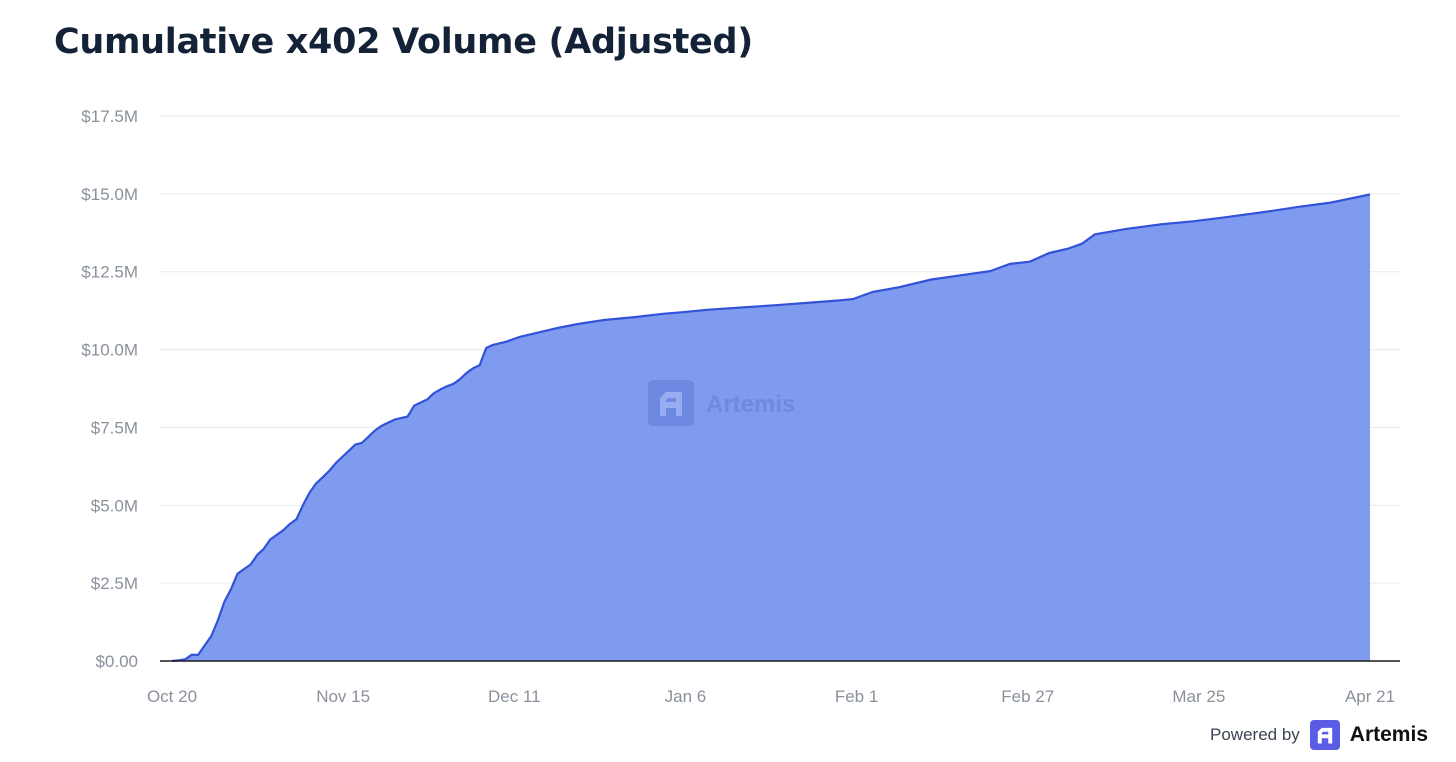  I want to click on powered-by-footer: Powered by Artemis, so click(1319, 735).